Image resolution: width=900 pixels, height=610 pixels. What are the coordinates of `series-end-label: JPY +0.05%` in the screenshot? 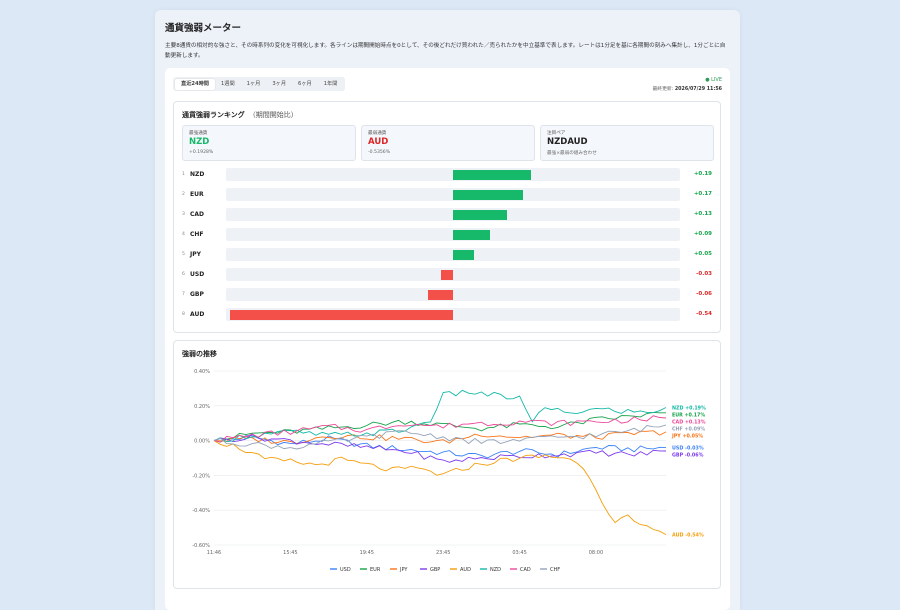 It's located at (687, 437).